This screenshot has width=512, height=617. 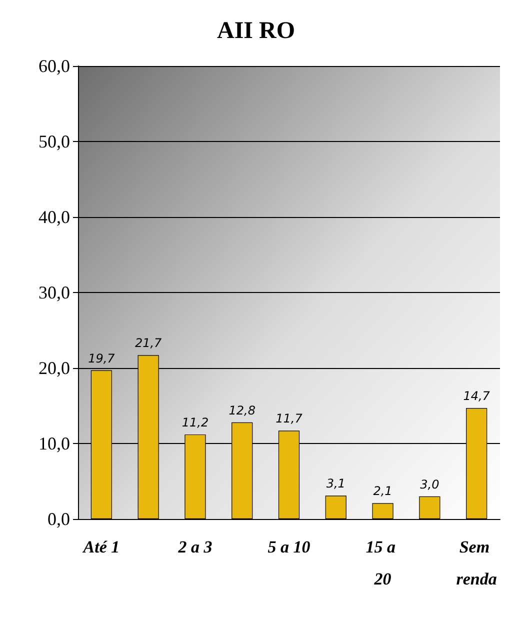 I want to click on x-tick-label: 5 a 10, so click(x=289, y=547).